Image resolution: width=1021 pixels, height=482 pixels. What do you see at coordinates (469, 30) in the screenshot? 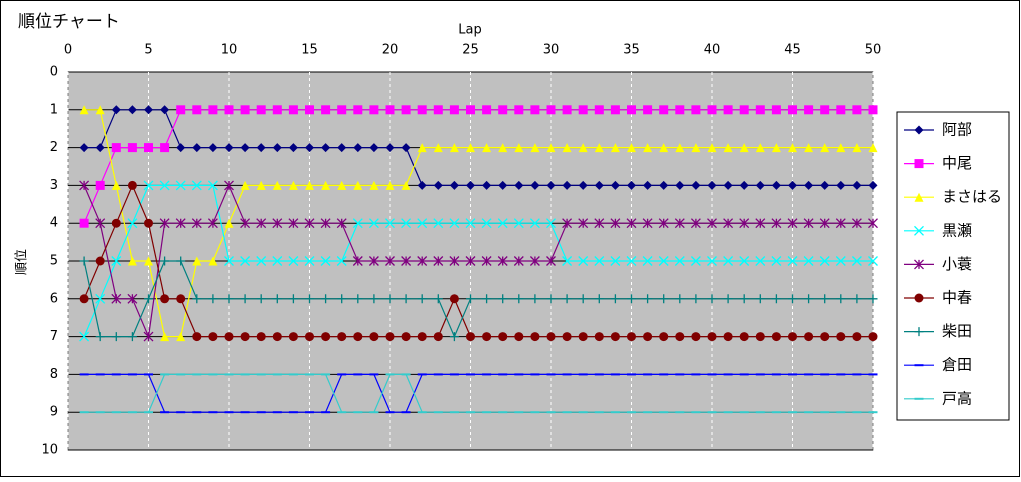
I see `x-axis-title: Lap` at bounding box center [469, 30].